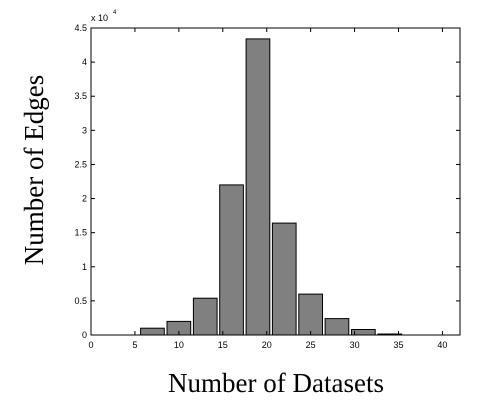 The height and width of the screenshot is (404, 478). Describe the element at coordinates (84, 62) in the screenshot. I see `y-tick-label: 4` at that location.